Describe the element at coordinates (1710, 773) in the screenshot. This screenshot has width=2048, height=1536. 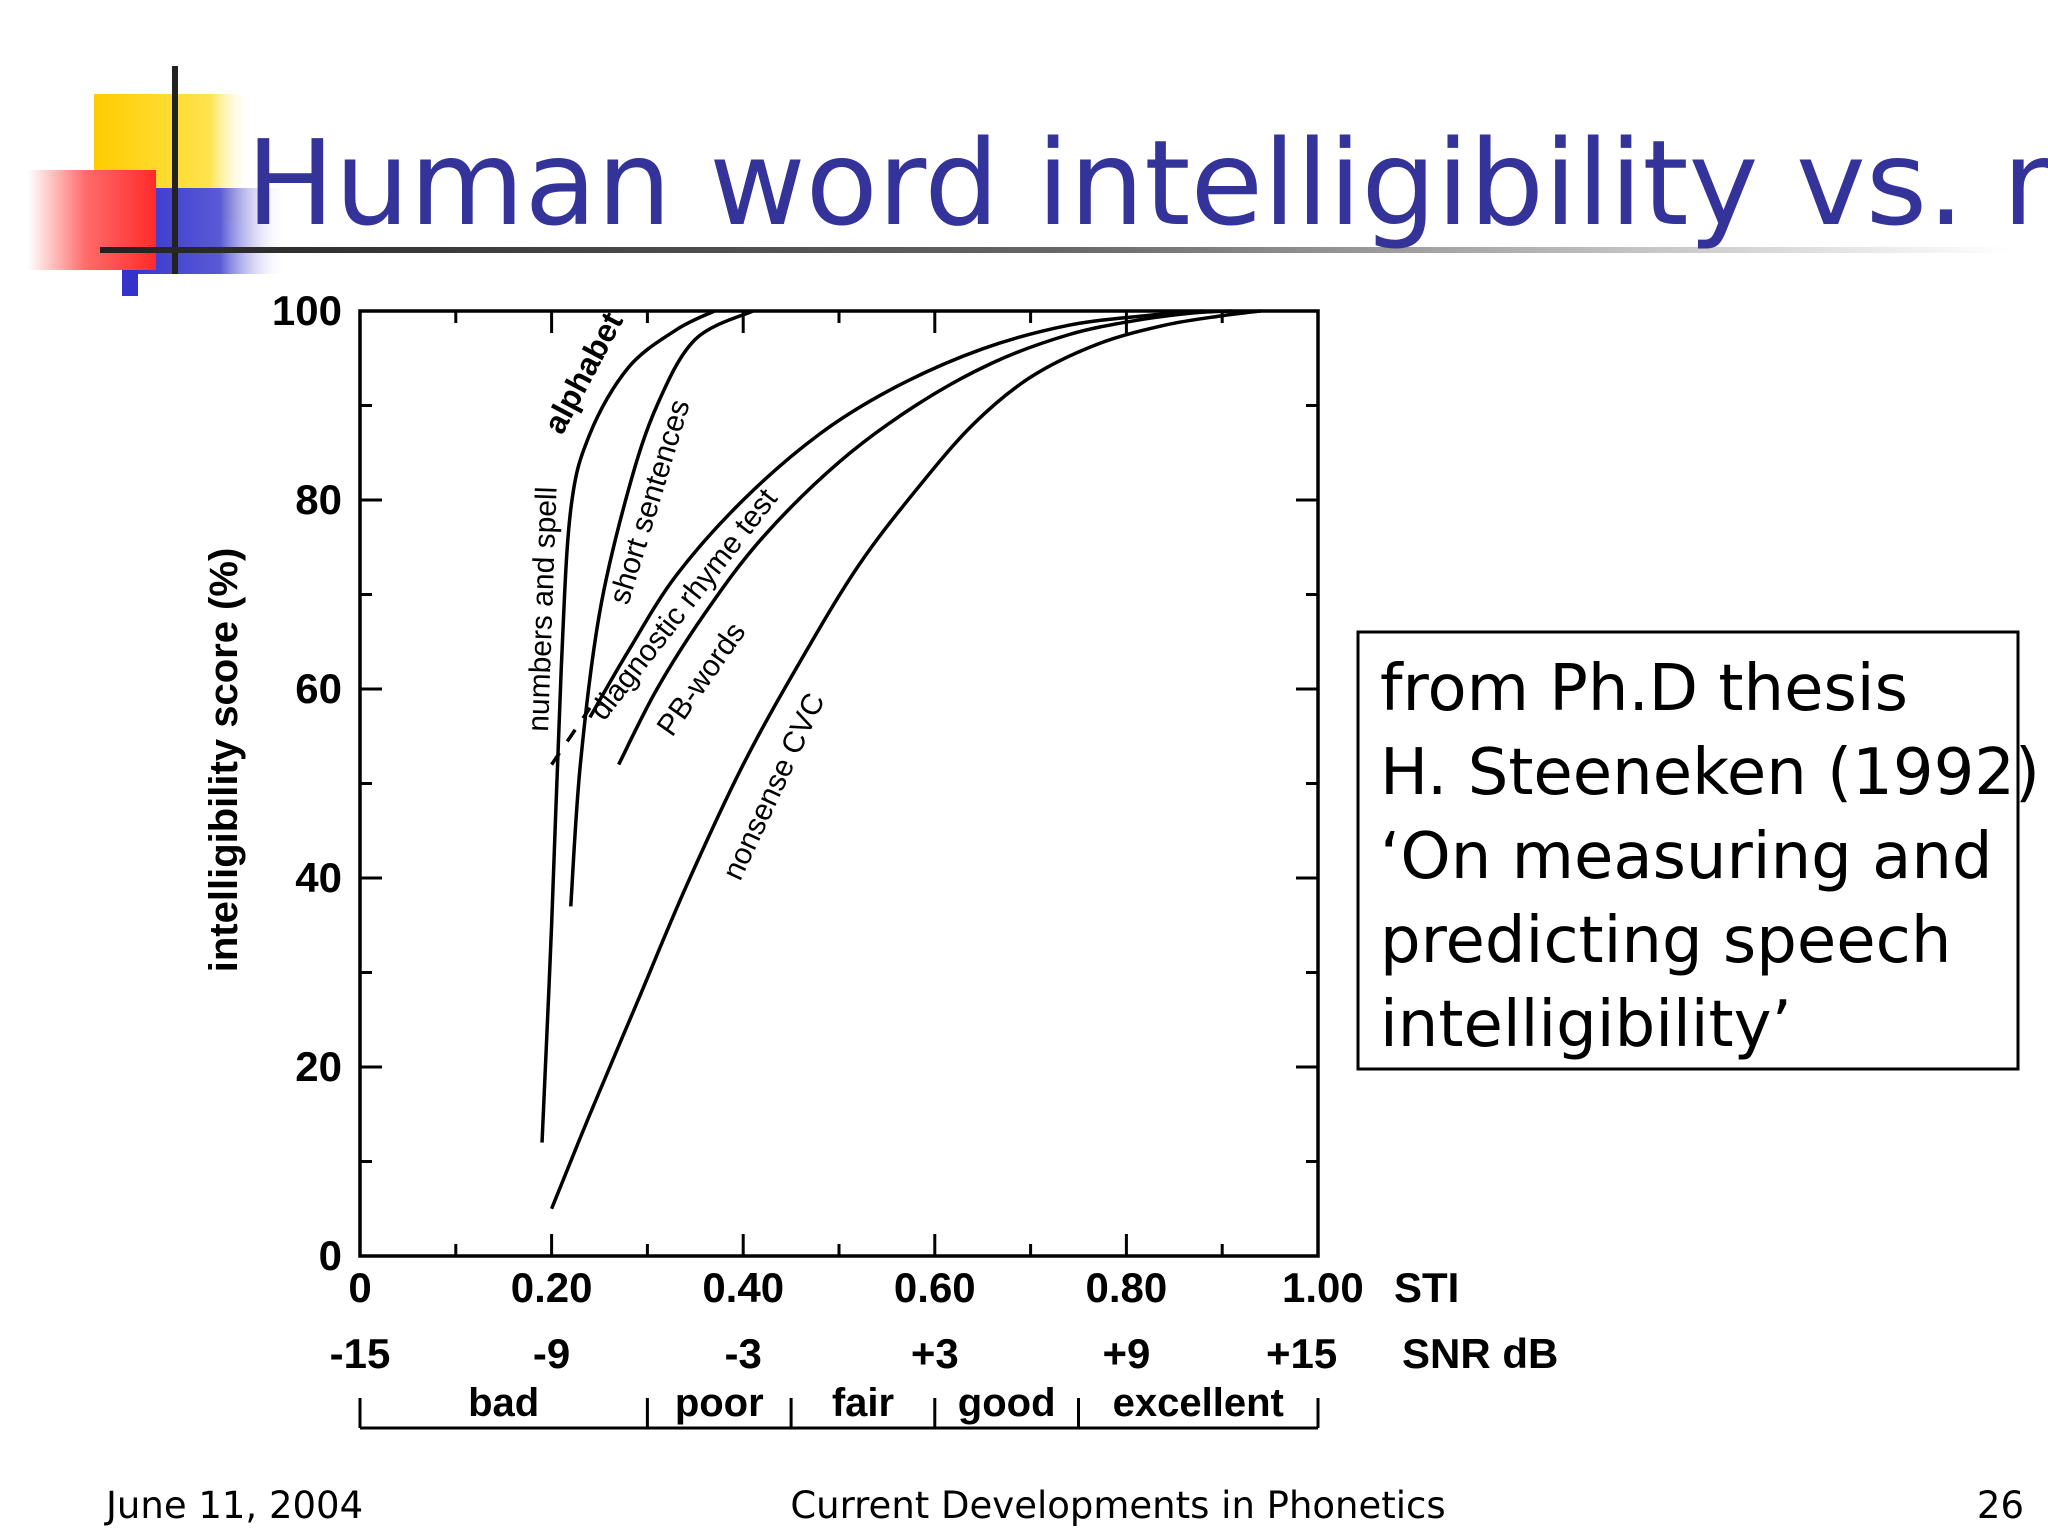
I see `source-note-line-2: H. Steeneken (1992)` at that location.